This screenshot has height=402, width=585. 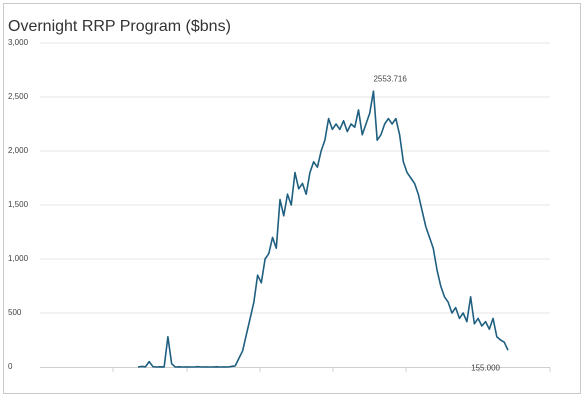 What do you see at coordinates (18, 258) in the screenshot?
I see `y-tick-label: 1,000` at bounding box center [18, 258].